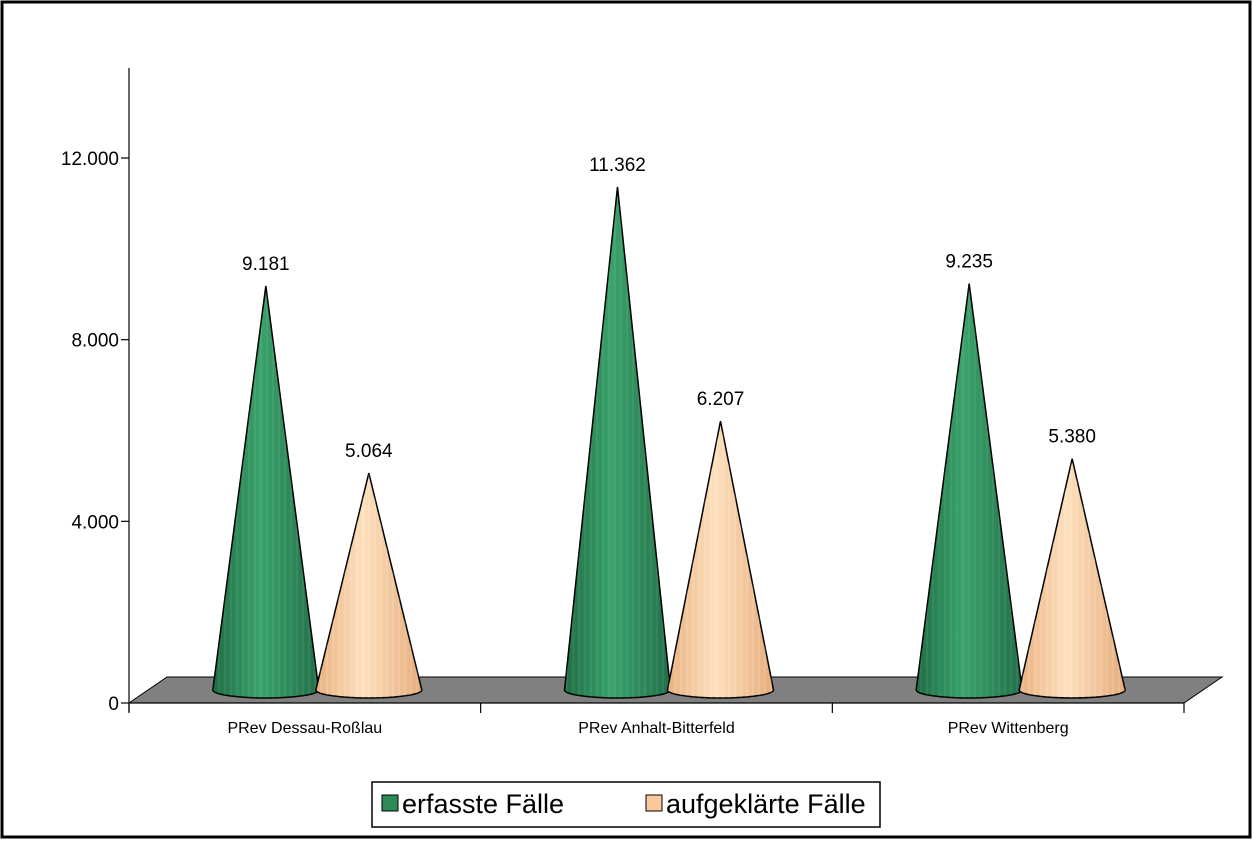  What do you see at coordinates (969, 262) in the screenshot?
I see `data-label: 9.235` at bounding box center [969, 262].